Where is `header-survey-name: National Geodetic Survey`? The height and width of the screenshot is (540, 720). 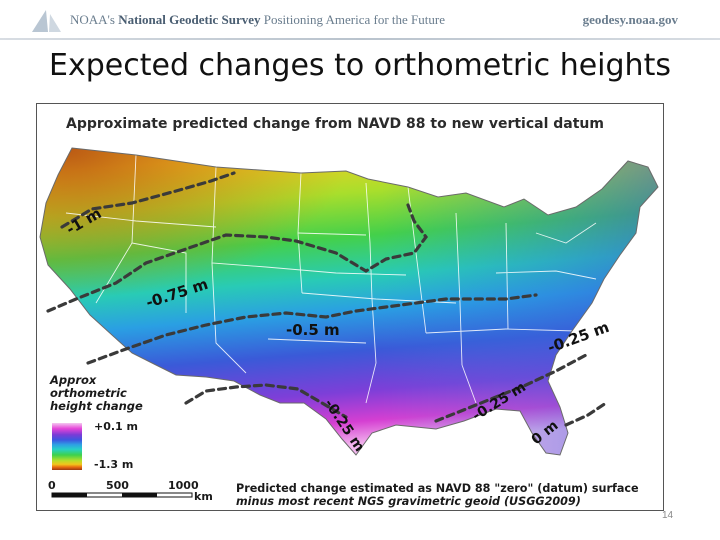
header-survey-name: National Geodetic Survey is located at coordinates (189, 19).